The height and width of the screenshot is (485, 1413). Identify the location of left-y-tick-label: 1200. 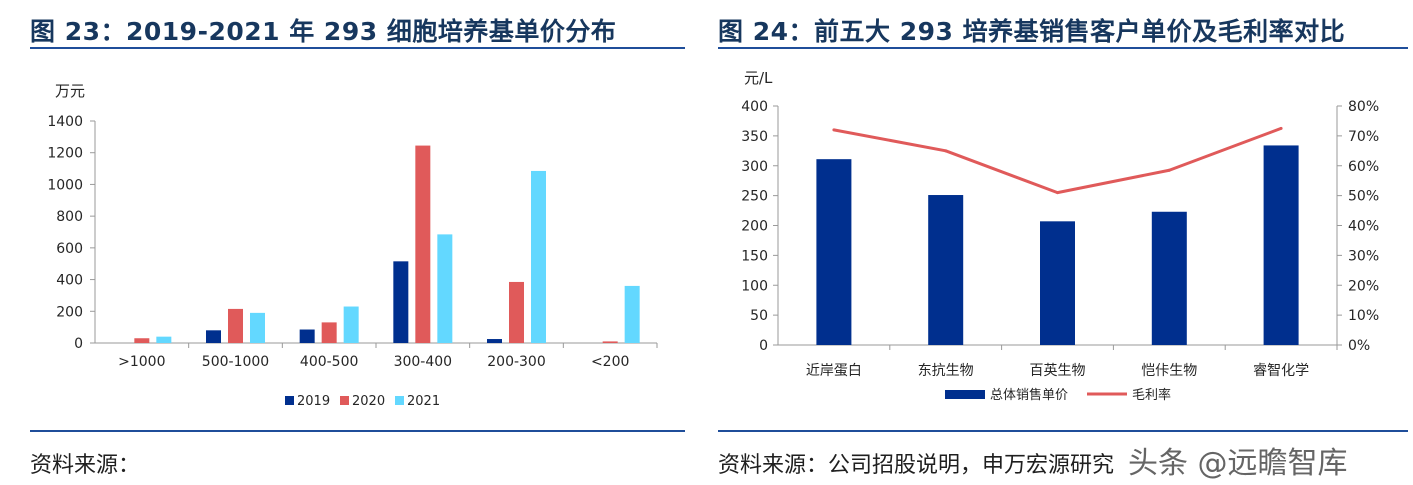
(65, 154).